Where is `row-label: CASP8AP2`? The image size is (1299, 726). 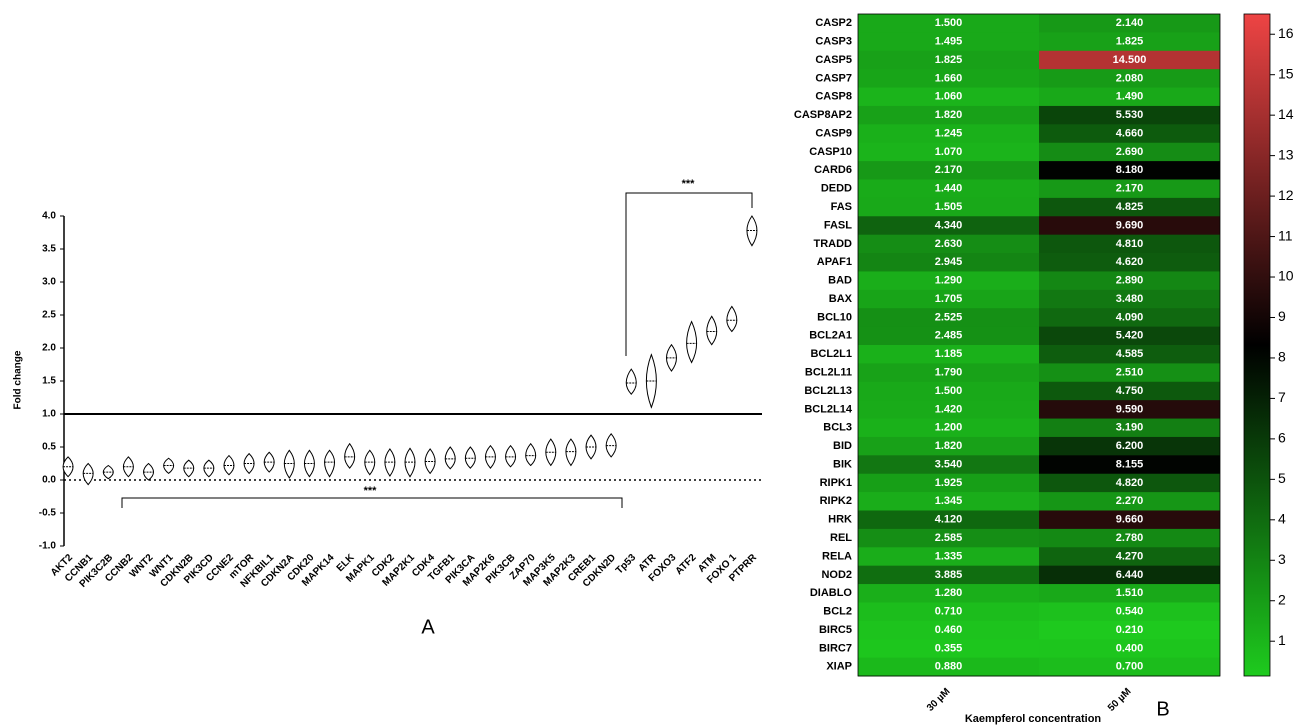
row-label: CASP8AP2 is located at coordinates (823, 115).